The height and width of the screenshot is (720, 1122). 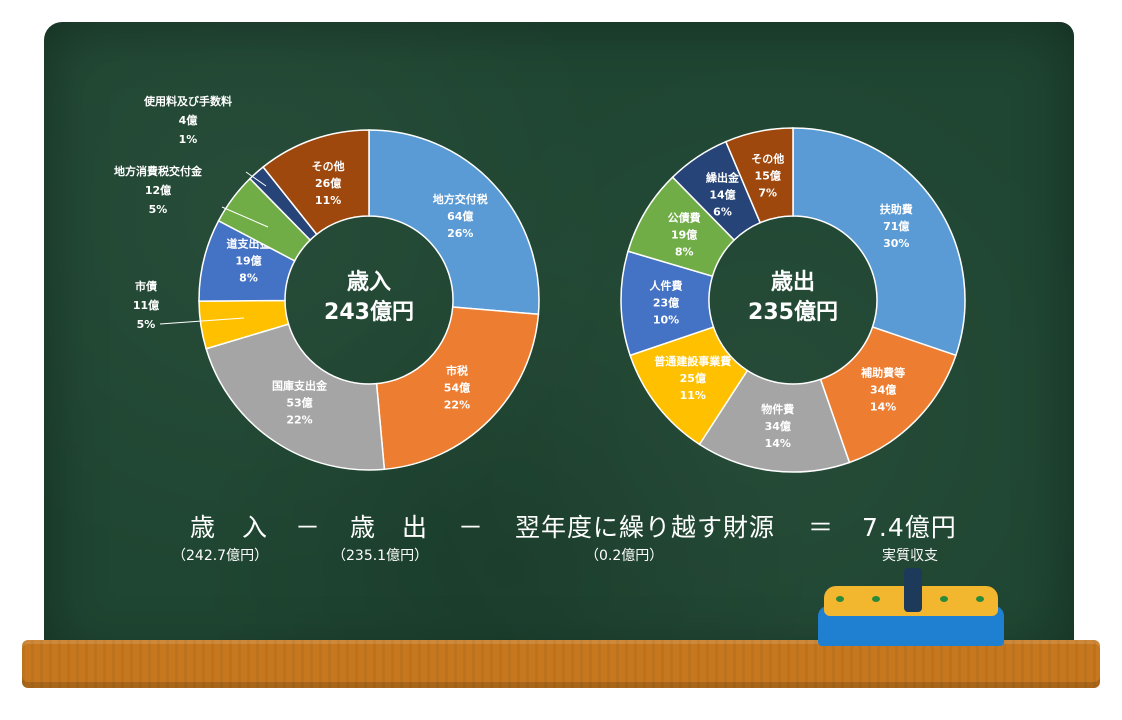 What do you see at coordinates (187, 120) in the screenshot?
I see `slice-label: 使用料及び手数料 4億 1%` at bounding box center [187, 120].